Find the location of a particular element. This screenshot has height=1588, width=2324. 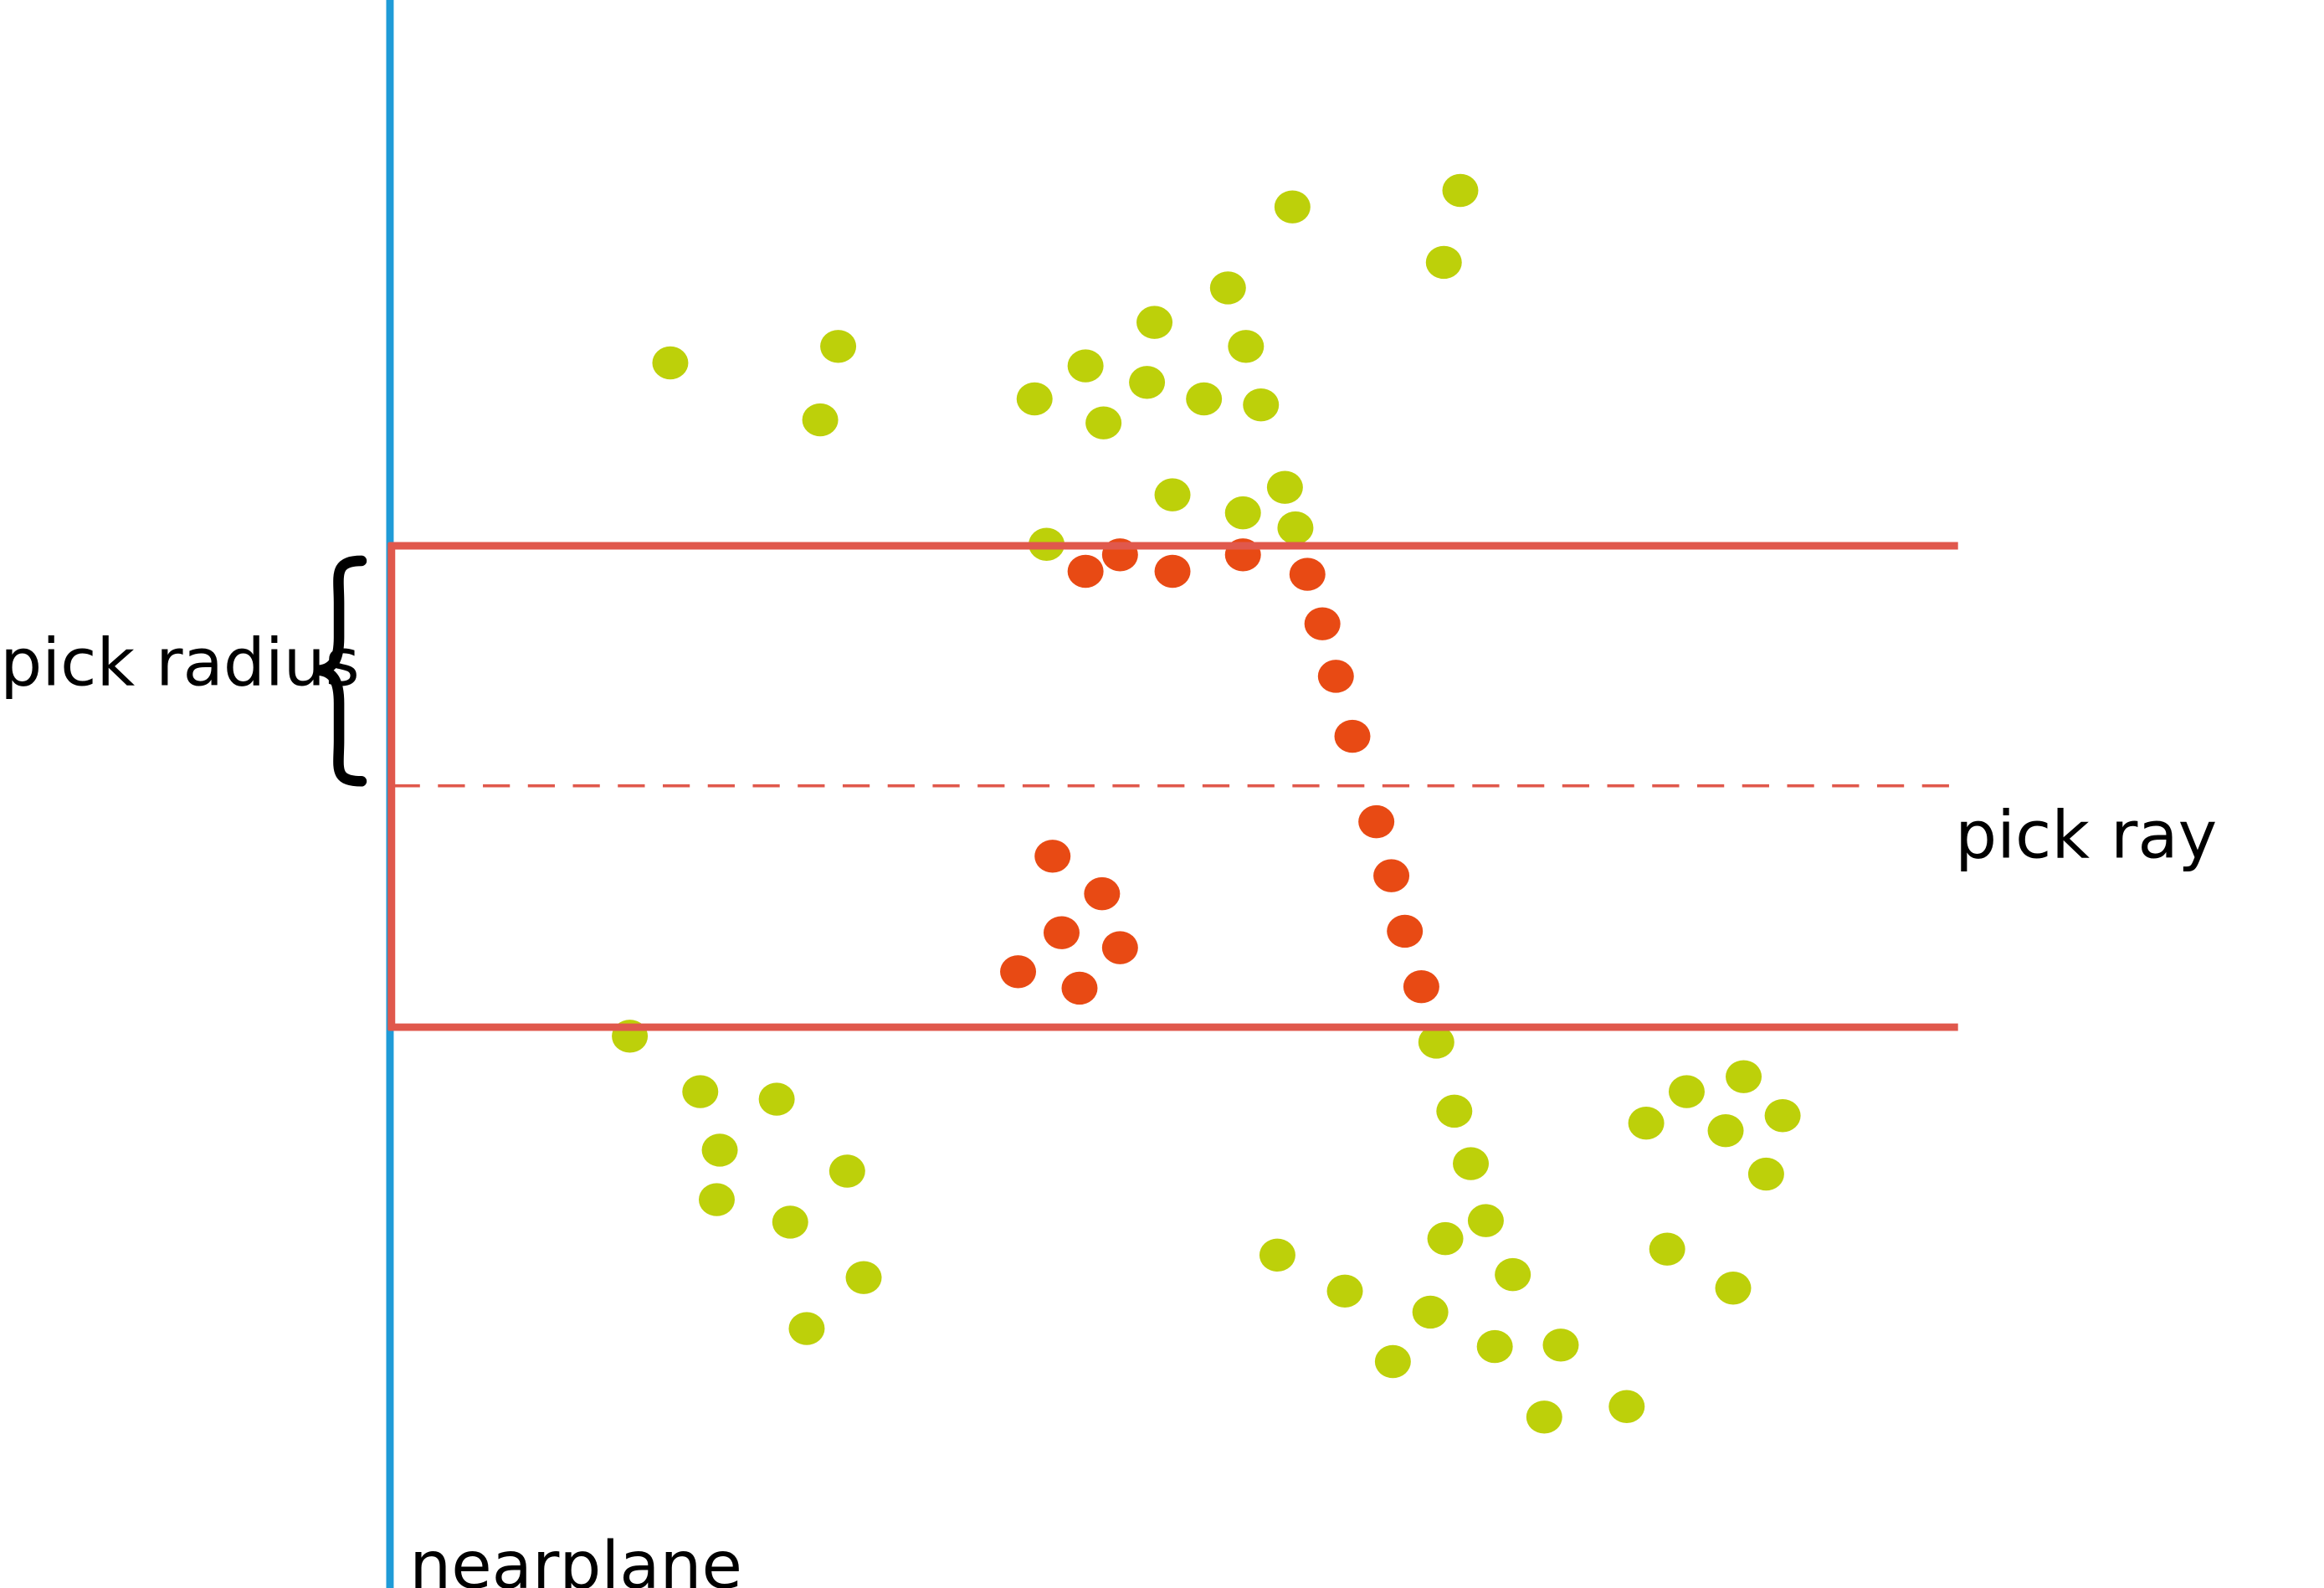

curly-brace-icon is located at coordinates (340, 671).